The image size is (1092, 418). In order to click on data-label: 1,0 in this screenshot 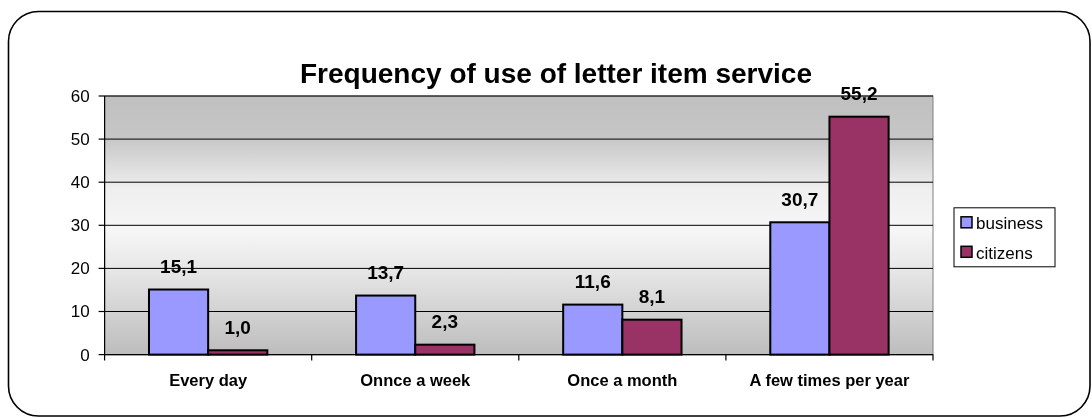, I will do `click(237, 327)`.